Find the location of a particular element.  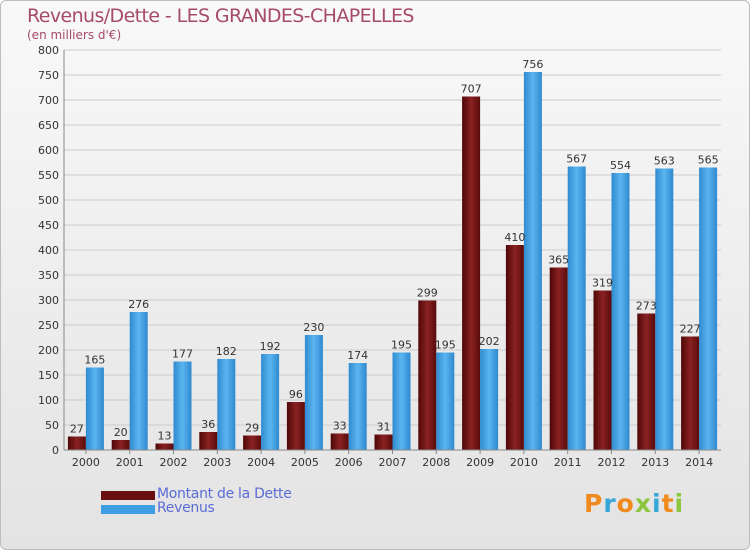

x-tick-label: 2007 is located at coordinates (393, 462).